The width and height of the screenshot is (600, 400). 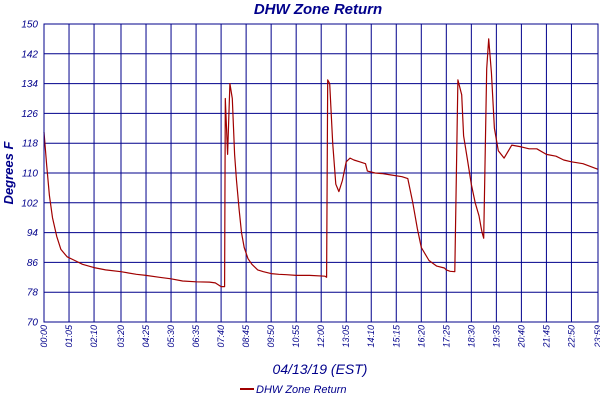 I want to click on x-tick-label: 14:10, so click(x=371, y=336).